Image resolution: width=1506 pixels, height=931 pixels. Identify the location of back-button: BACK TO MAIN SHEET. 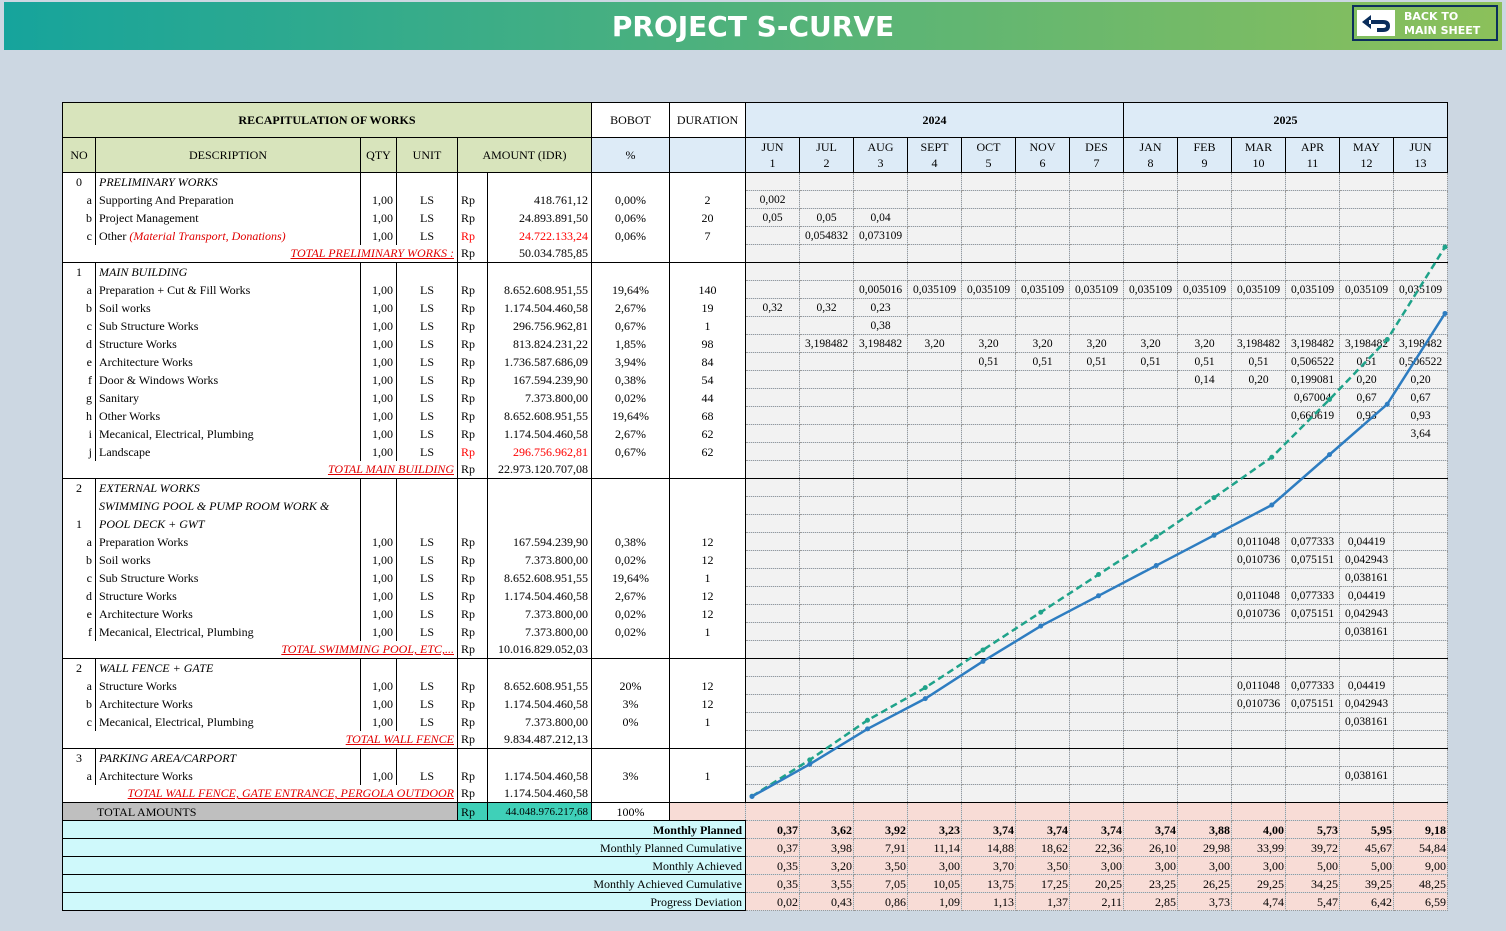
(1425, 23).